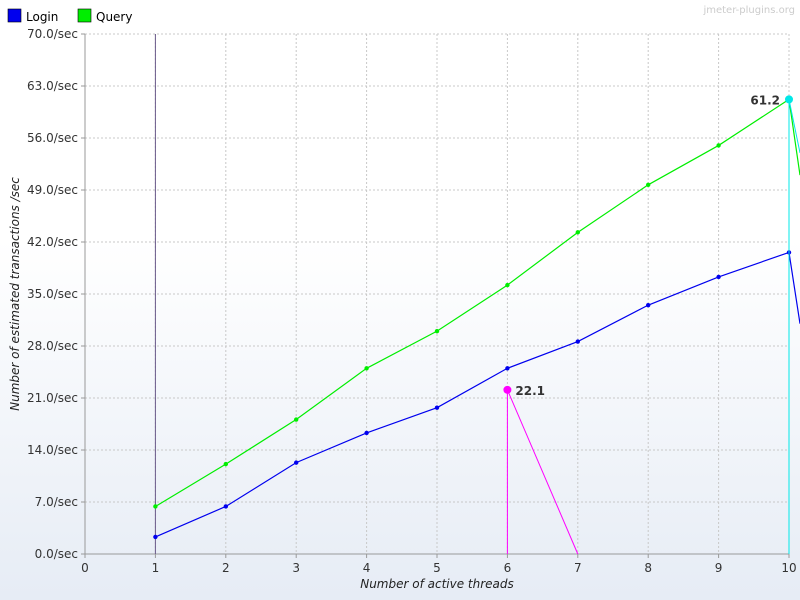 The height and width of the screenshot is (600, 800). Describe the element at coordinates (794, 288) in the screenshot. I see `login-tail` at that location.